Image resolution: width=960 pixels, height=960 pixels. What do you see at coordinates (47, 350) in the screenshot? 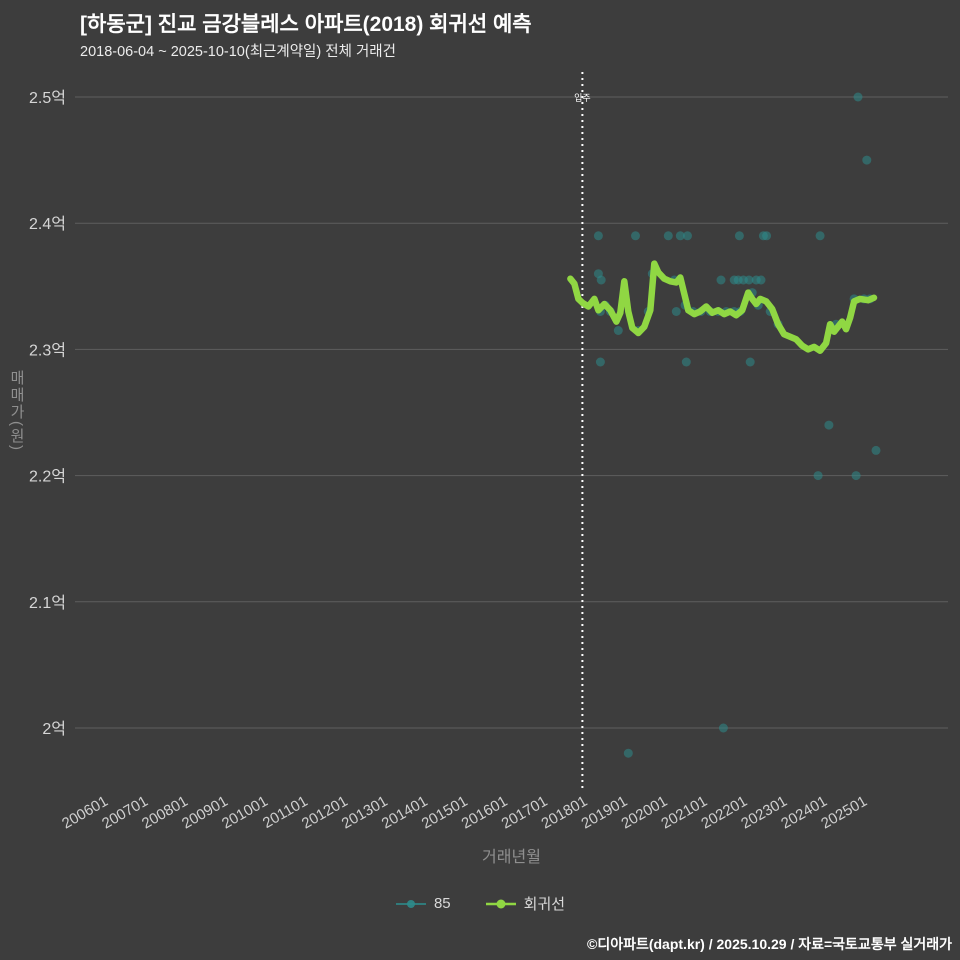
I see `y-tick-label: 2.3억` at bounding box center [47, 350].